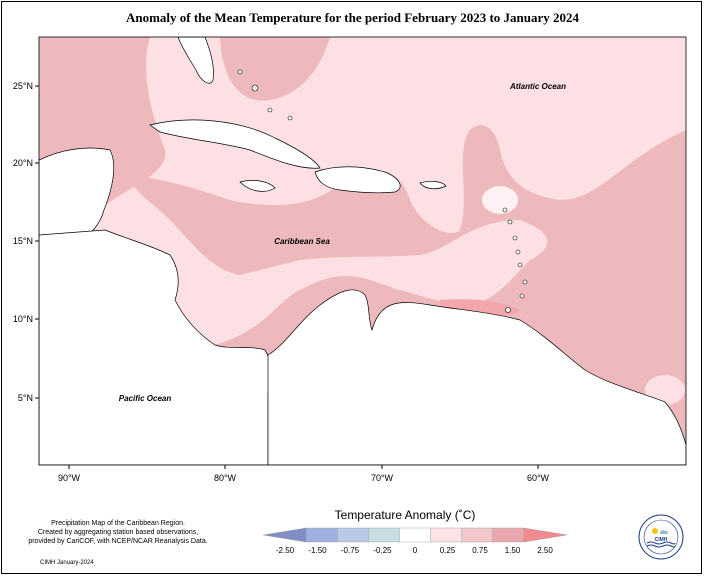  Describe the element at coordinates (145, 398) in the screenshot. I see `label-pacific-ocean: Pacific Ocean` at that location.